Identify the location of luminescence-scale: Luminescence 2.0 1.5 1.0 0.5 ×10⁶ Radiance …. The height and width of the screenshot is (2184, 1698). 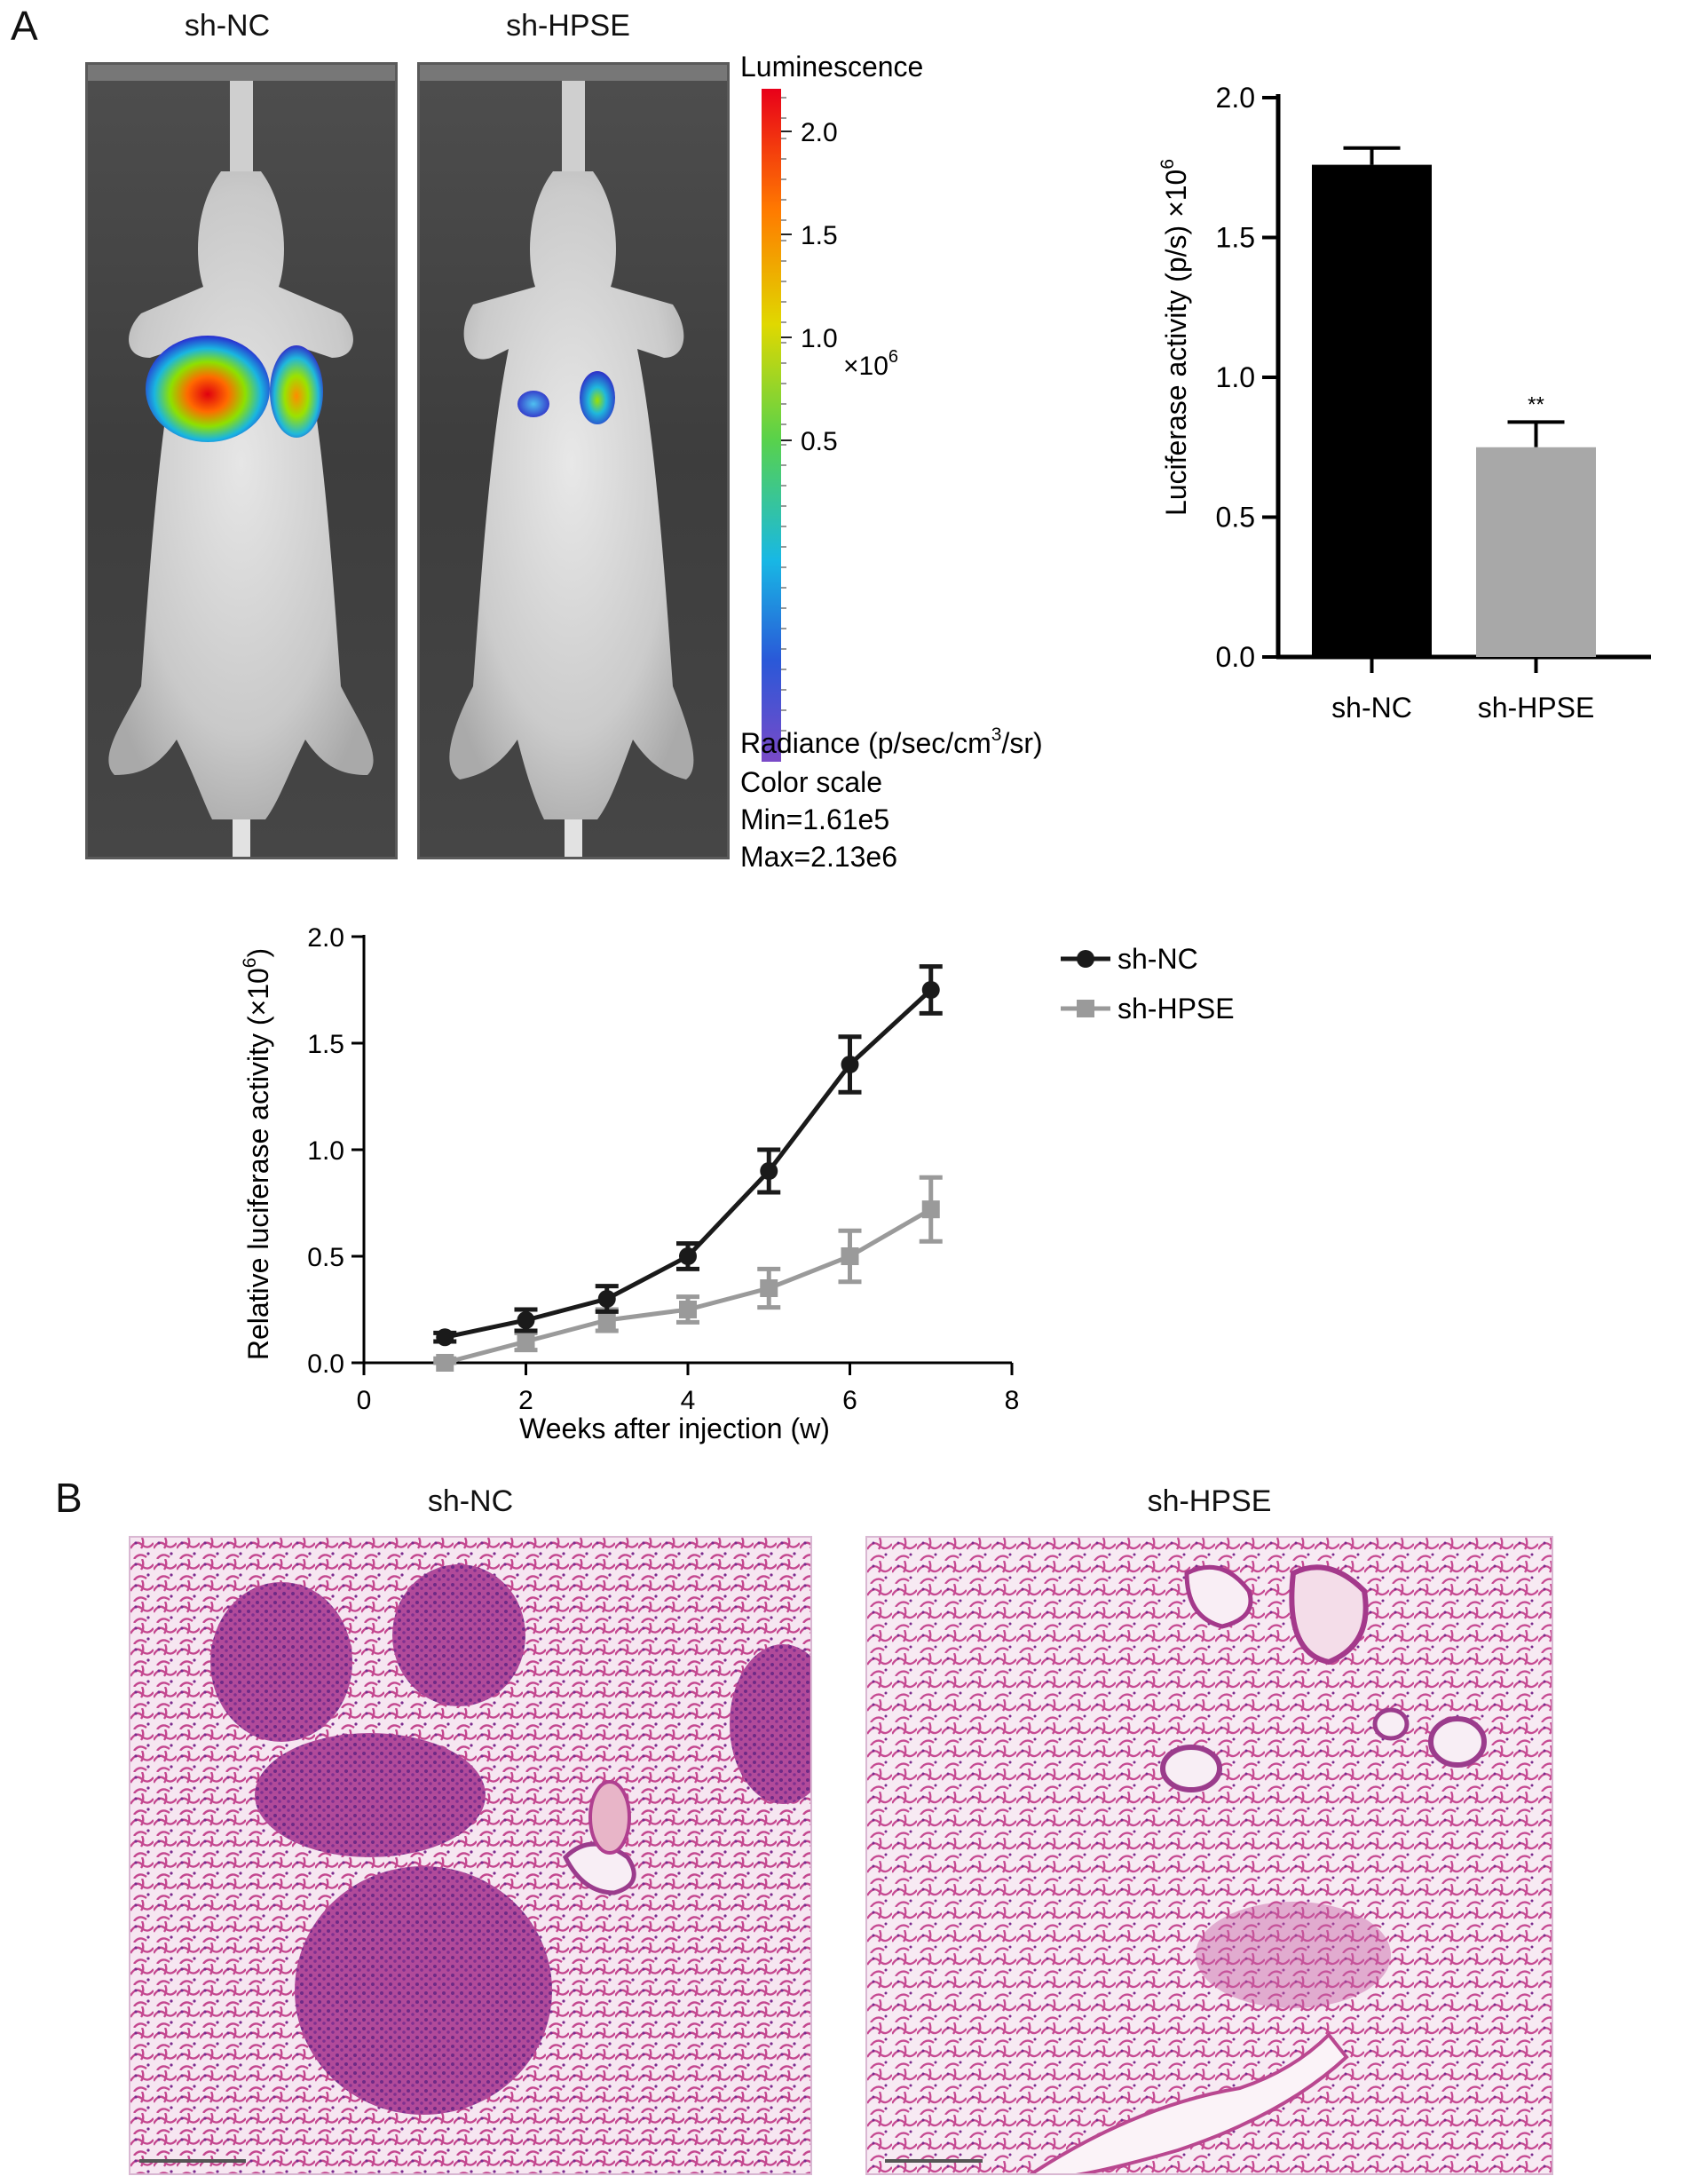
(891, 460).